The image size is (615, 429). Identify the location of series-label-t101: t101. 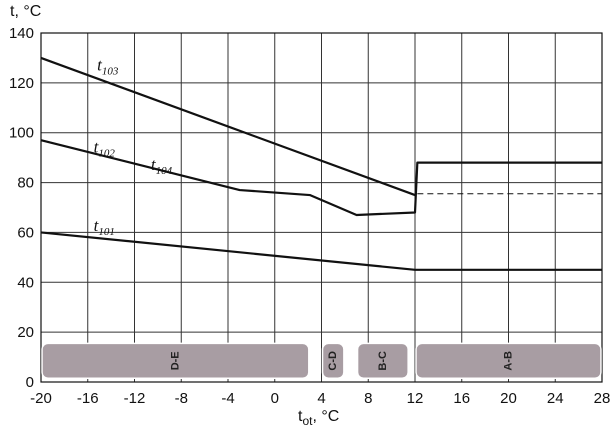
(104, 227).